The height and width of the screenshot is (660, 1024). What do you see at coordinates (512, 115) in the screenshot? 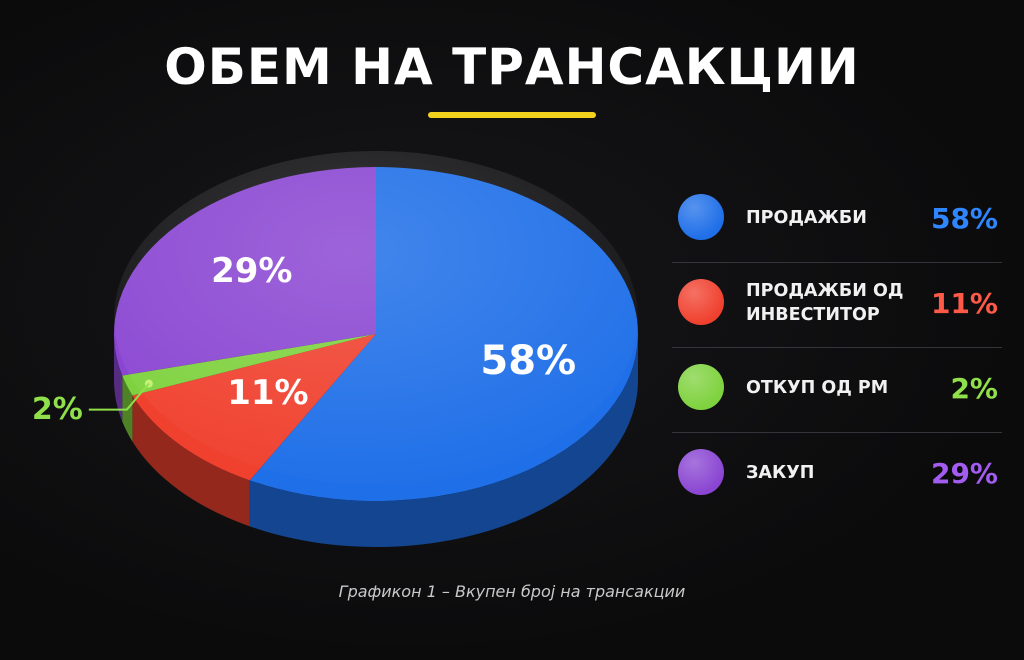
I see `title-underline` at bounding box center [512, 115].